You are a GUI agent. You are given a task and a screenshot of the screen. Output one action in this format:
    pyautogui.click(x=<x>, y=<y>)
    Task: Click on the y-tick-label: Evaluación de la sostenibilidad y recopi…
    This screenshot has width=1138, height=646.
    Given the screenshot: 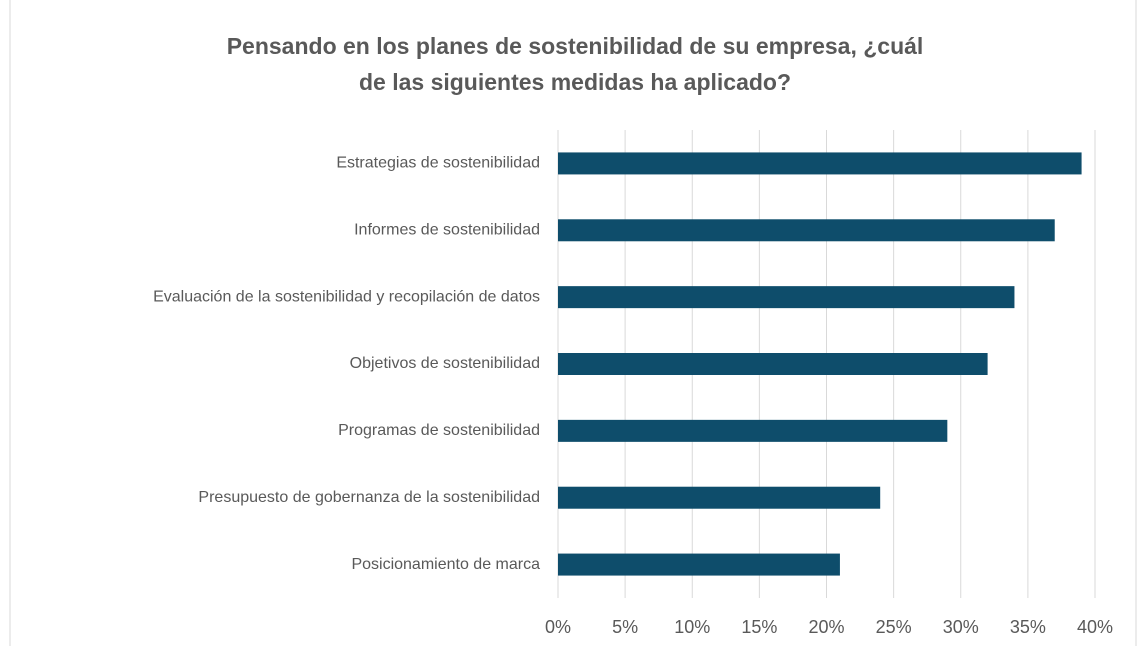 What is the action you would take?
    pyautogui.click(x=346, y=296)
    